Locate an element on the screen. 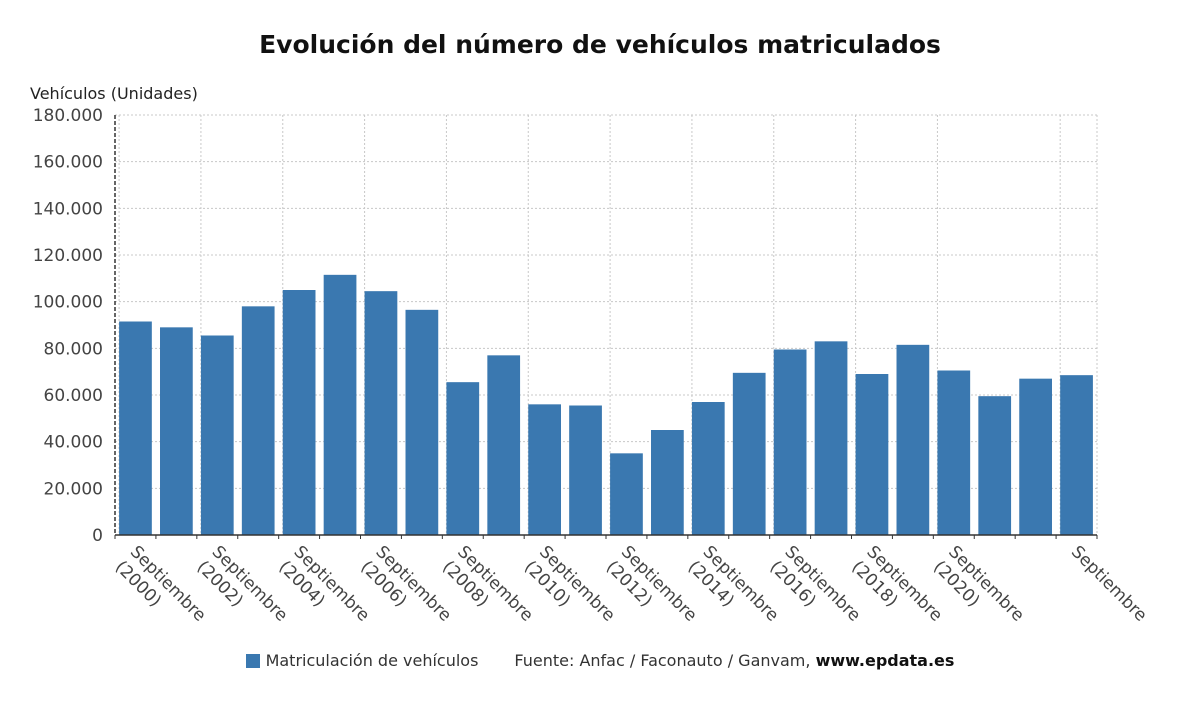 The image size is (1200, 705). legend-swatch is located at coordinates (252, 661).